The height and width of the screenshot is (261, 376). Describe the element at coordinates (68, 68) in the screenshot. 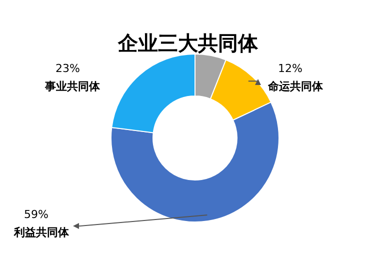

I see `data-label: 23%` at that location.